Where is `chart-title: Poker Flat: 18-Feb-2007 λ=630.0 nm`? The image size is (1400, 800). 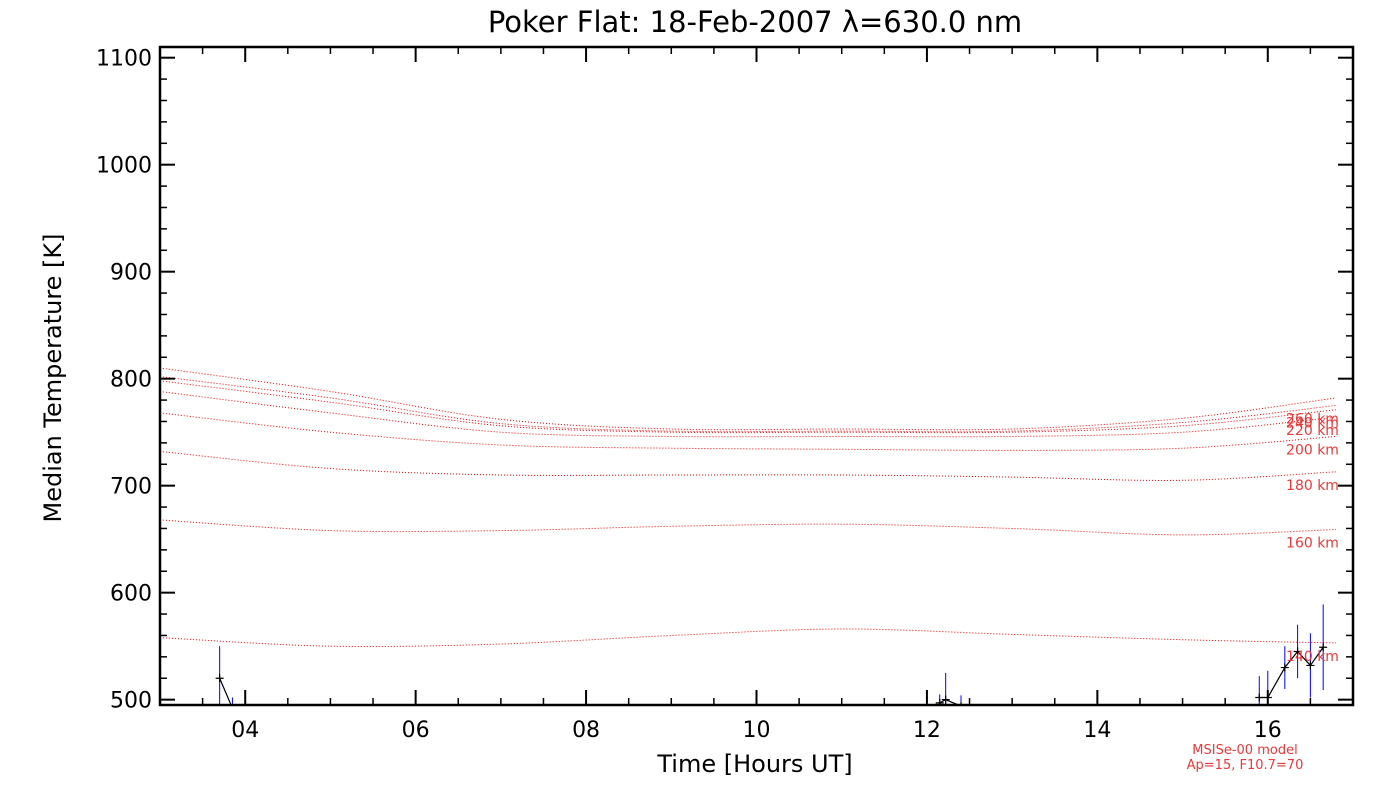 chart-title: Poker Flat: 18-Feb-2007 λ=630.0 nm is located at coordinates (755, 22).